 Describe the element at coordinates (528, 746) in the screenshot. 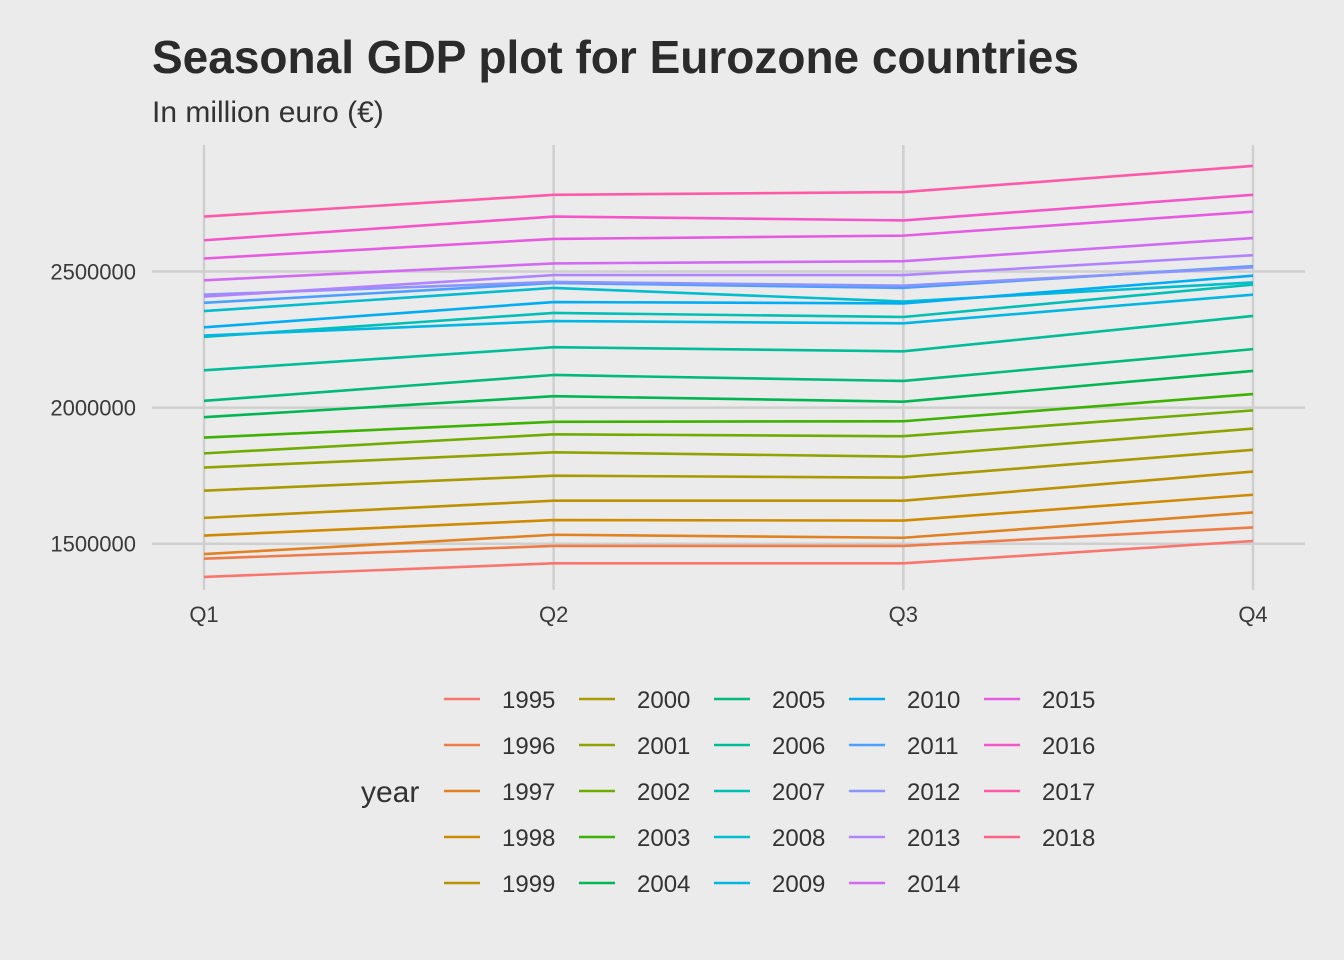

I see `legend-label-1996: 1996` at that location.